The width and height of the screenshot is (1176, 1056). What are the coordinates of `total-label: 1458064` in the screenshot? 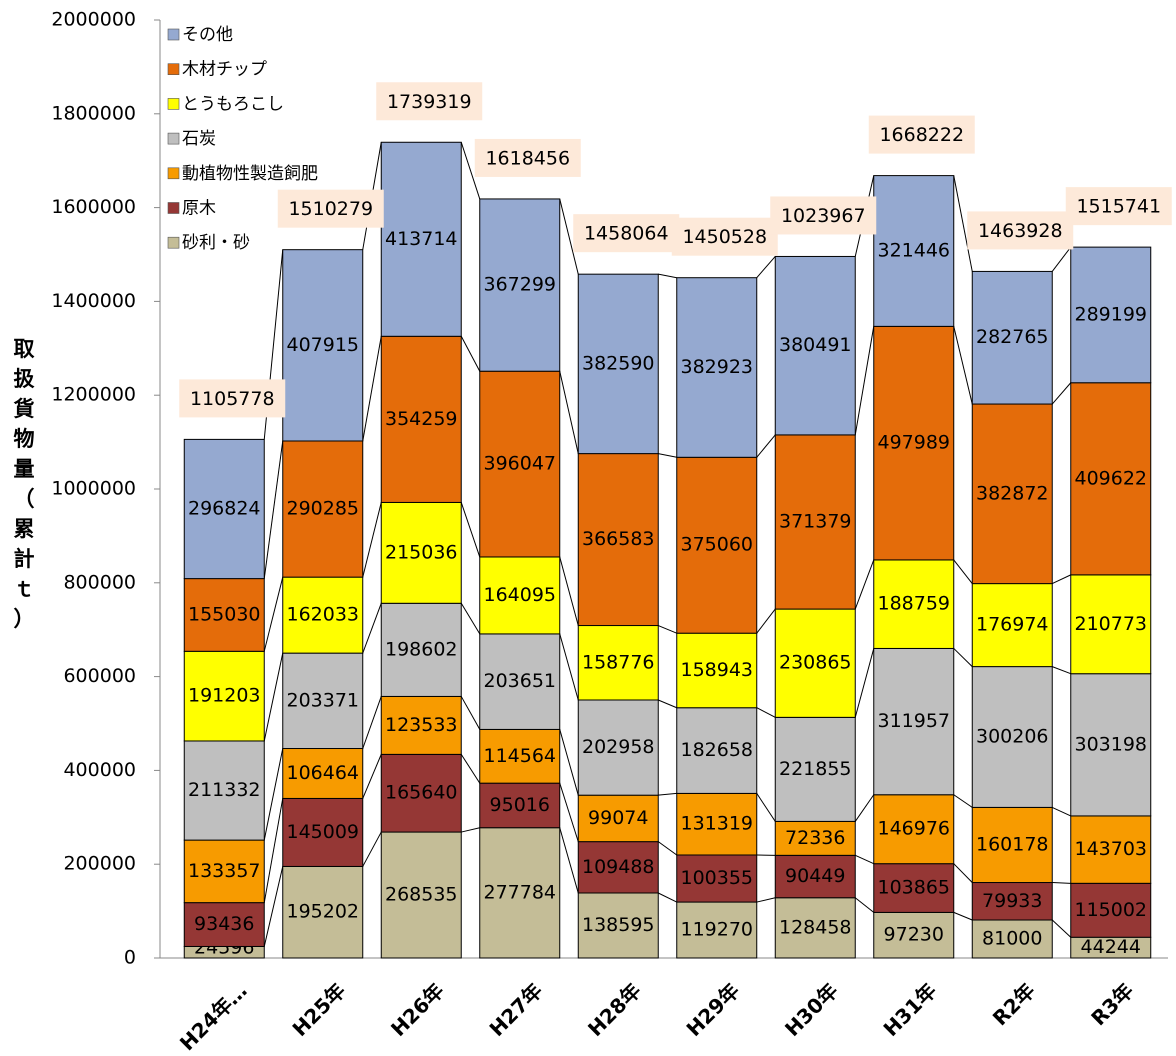 It's located at (626, 234).